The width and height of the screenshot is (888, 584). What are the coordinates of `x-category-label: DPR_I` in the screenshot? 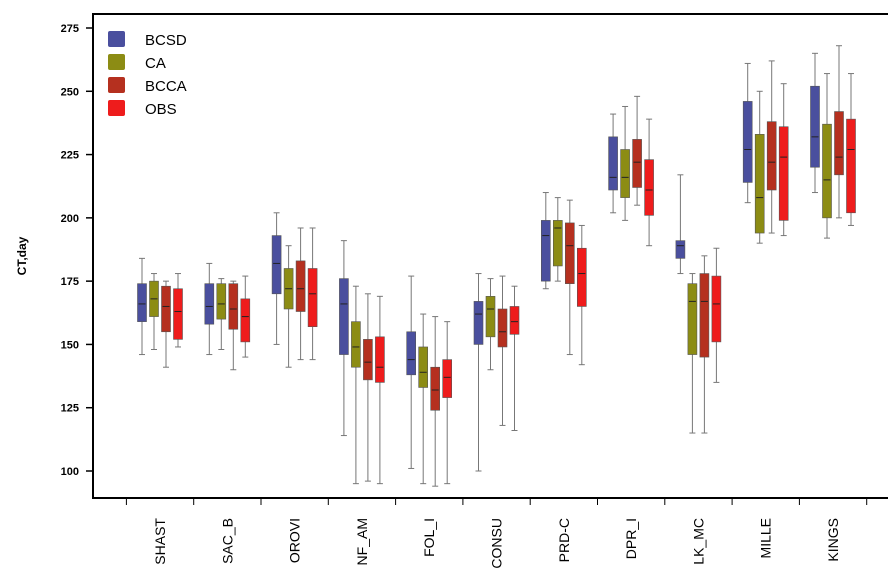 It's located at (631, 538).